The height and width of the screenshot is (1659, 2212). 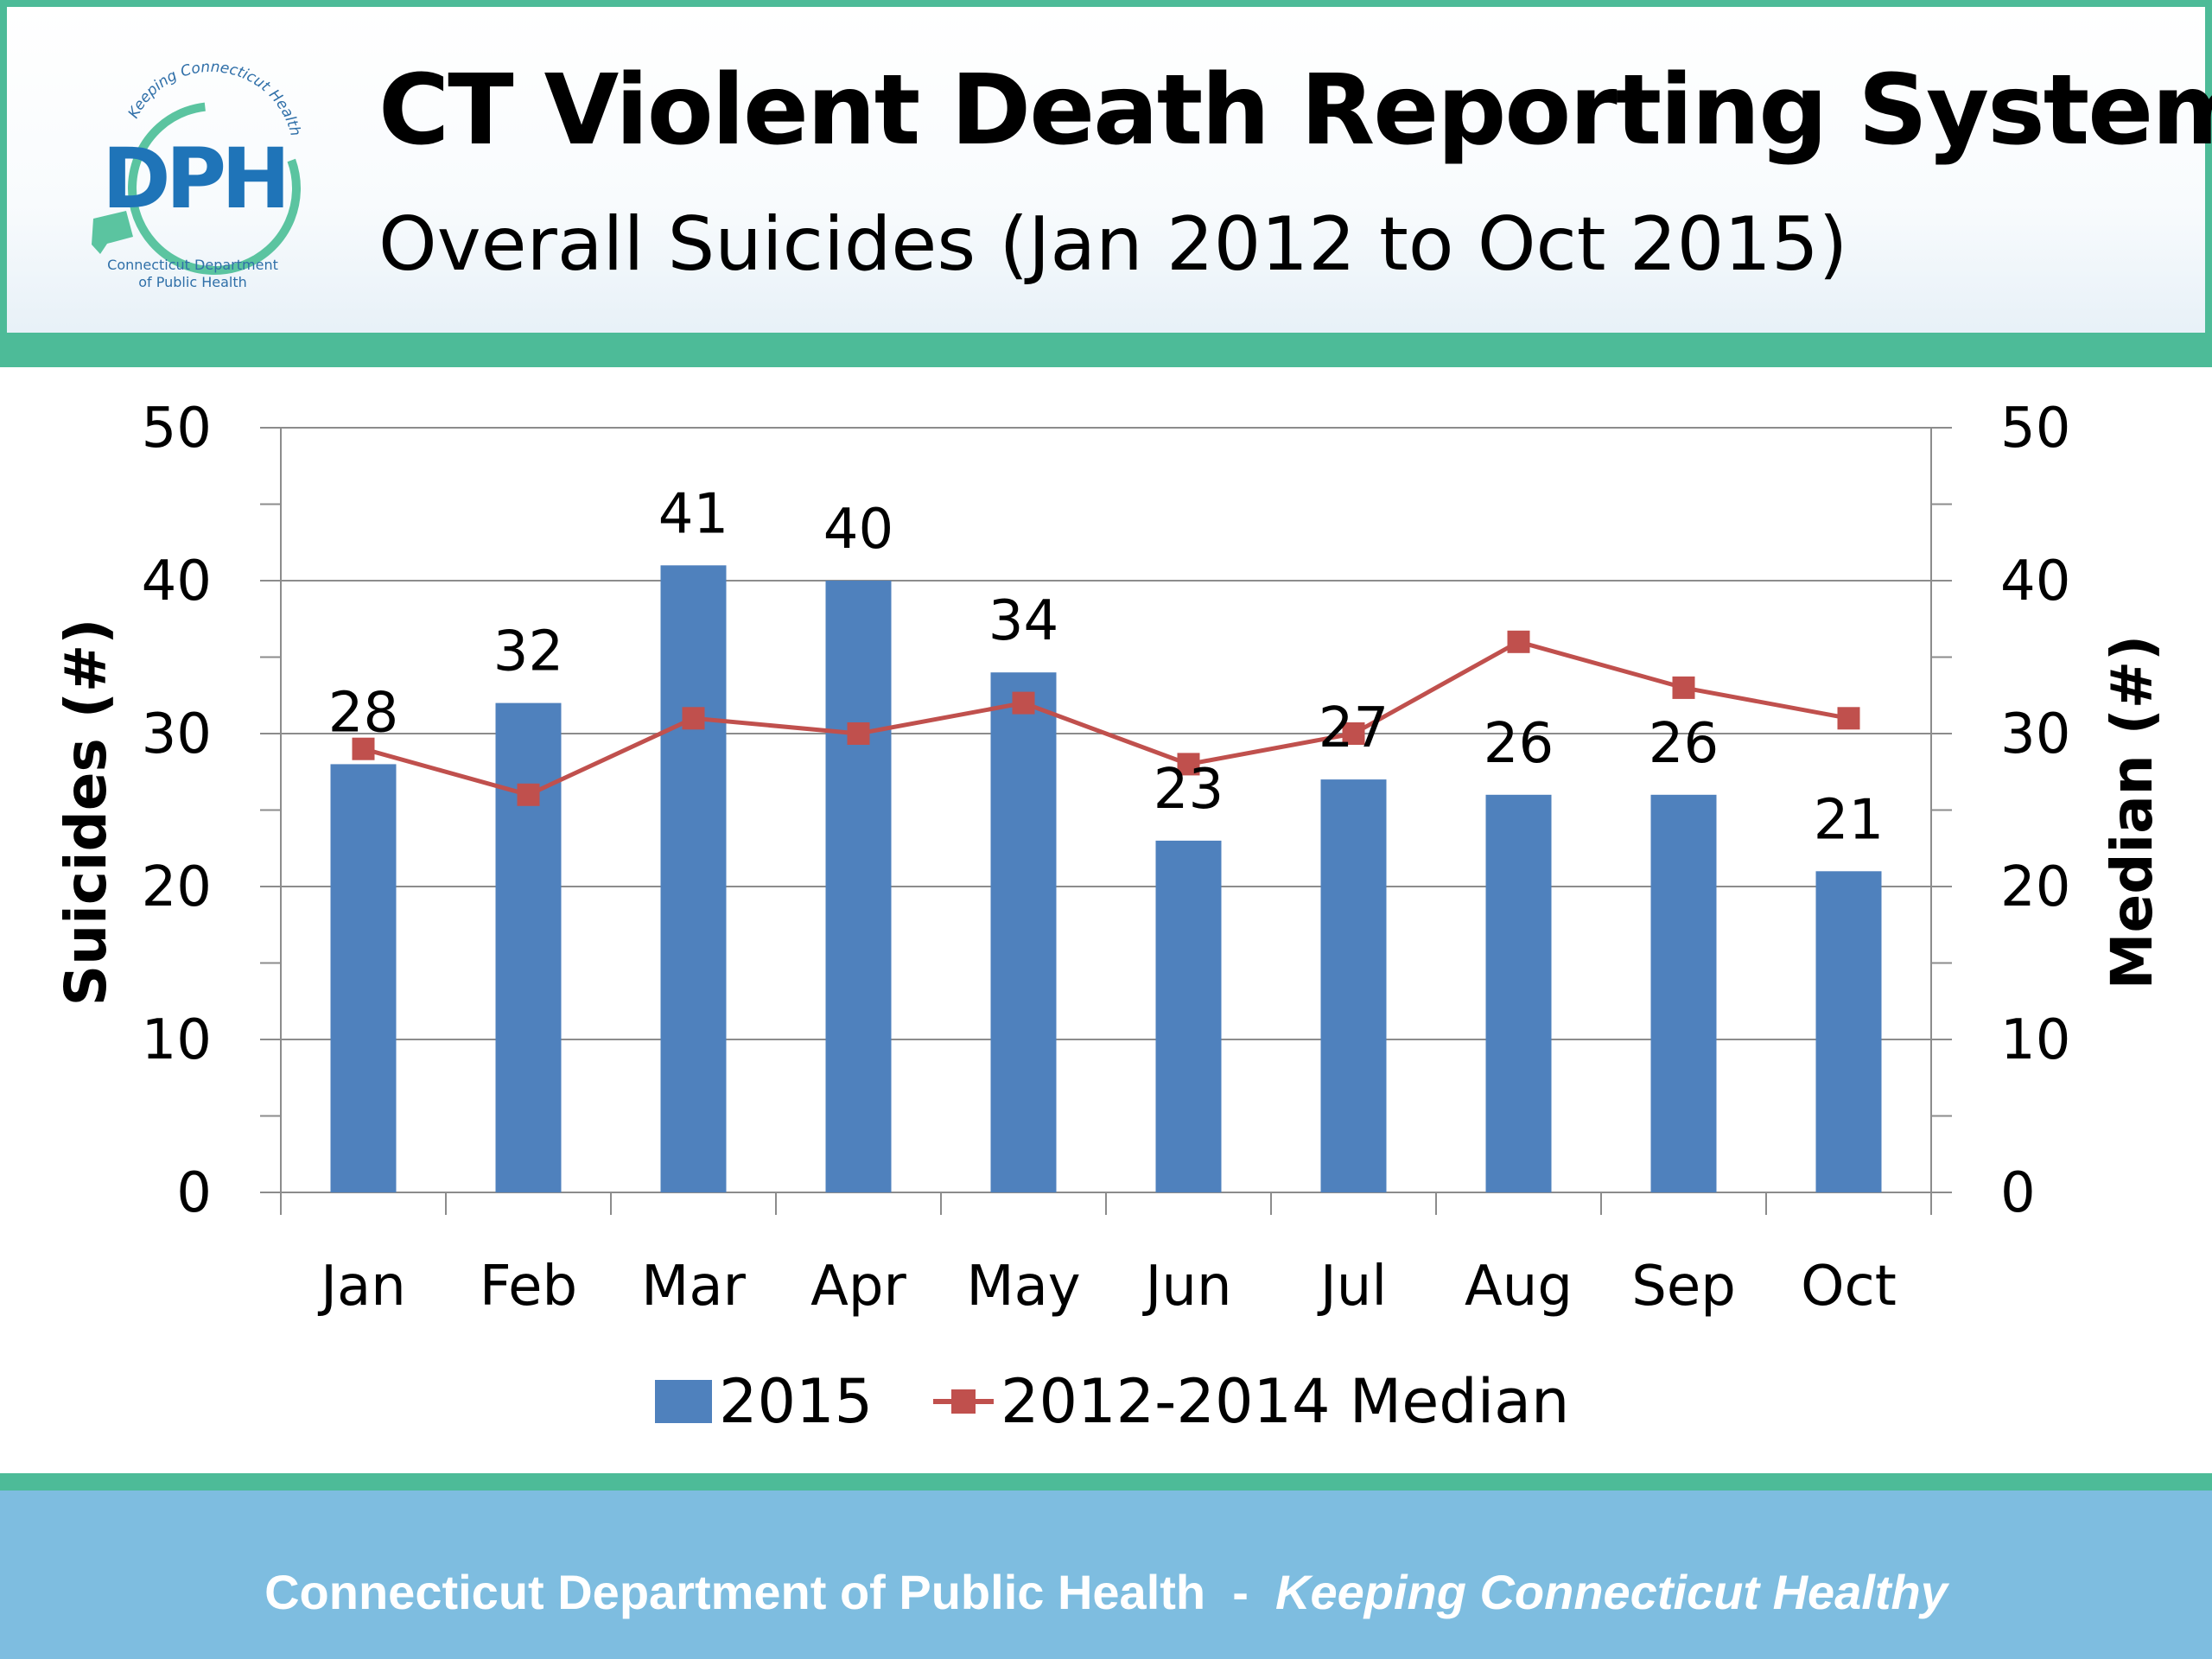 What do you see at coordinates (192, 282) in the screenshot?
I see `logo-caption-line2: of Public Health` at bounding box center [192, 282].